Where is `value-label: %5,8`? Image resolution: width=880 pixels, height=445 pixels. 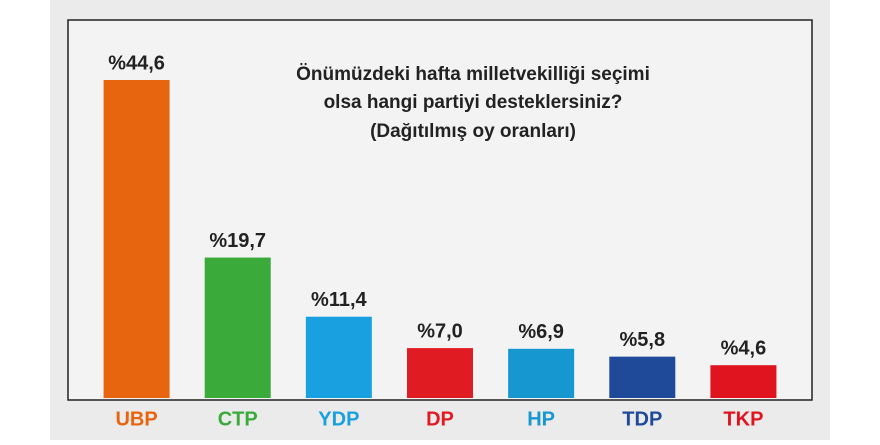
value-label: %5,8 is located at coordinates (642, 340).